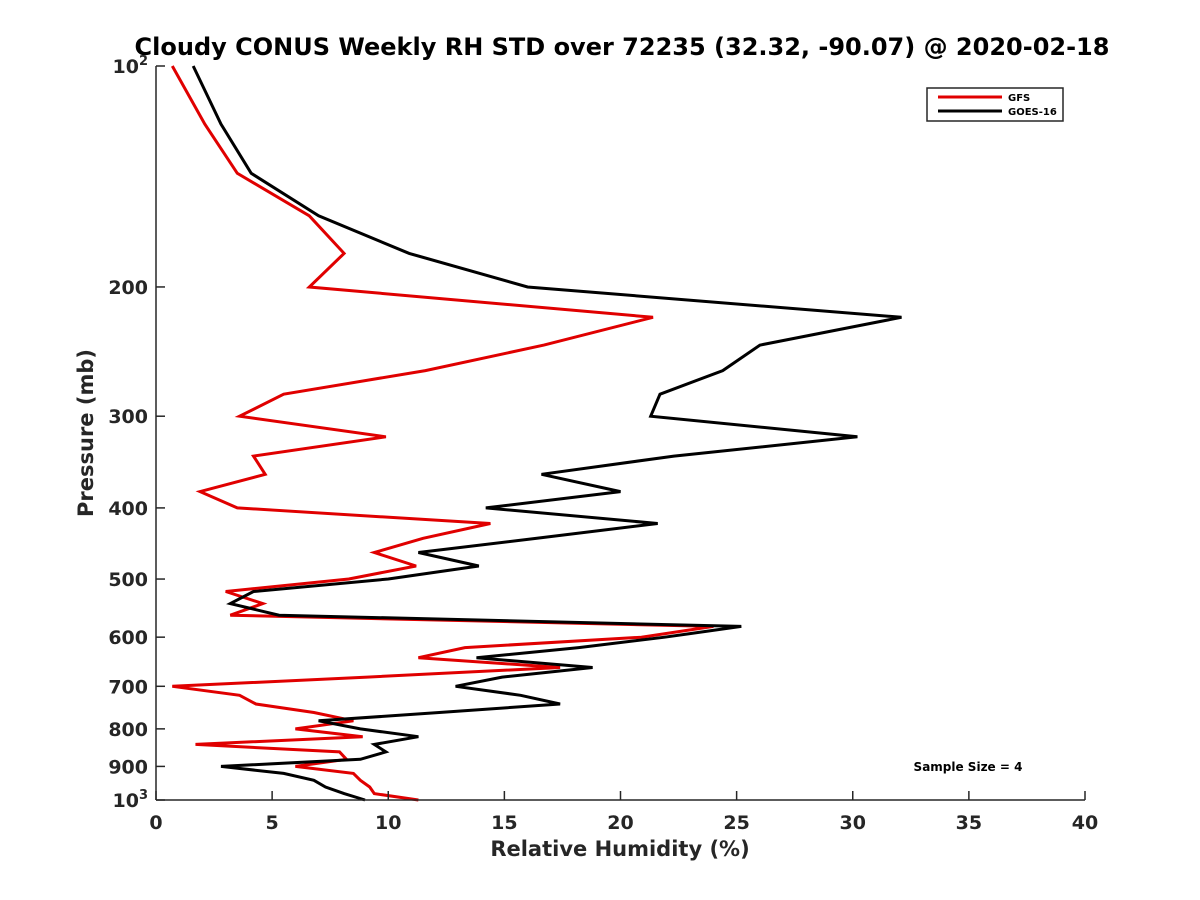  Describe the element at coordinates (136, 433) in the screenshot. I see `y-ticks: 10² 200 300 400 500 600 700 800 900 10³` at that location.